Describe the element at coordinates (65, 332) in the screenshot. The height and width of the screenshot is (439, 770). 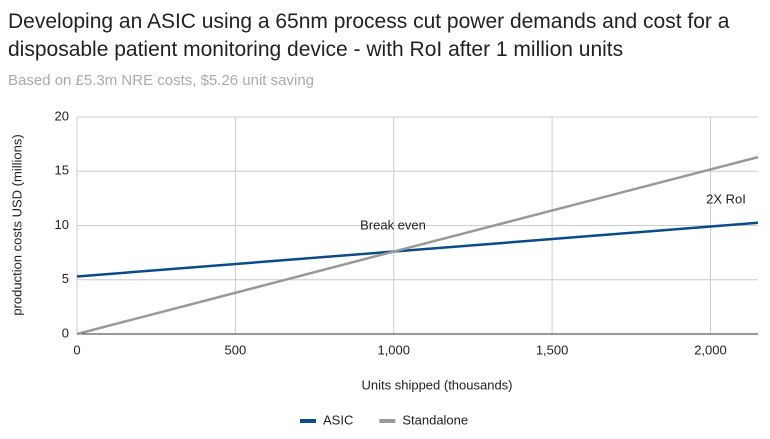
I see `y-tick-label: 0` at that location.